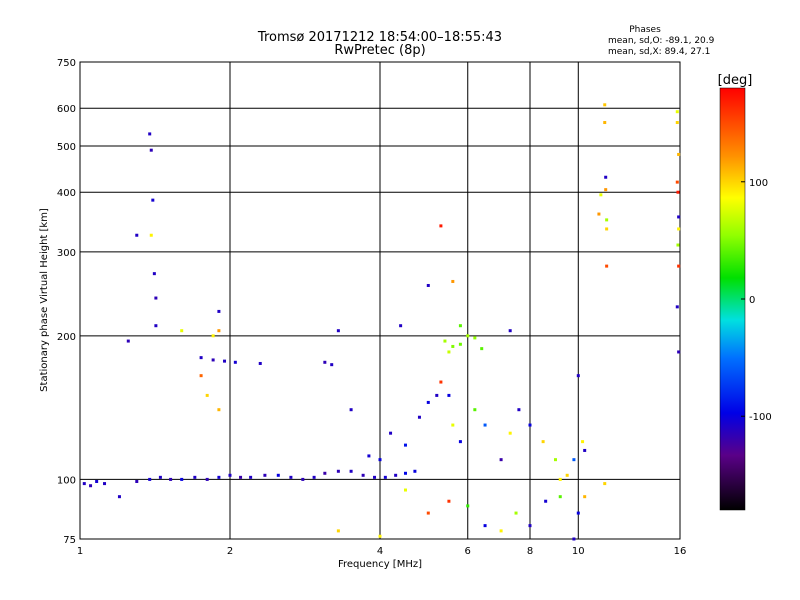 The height and width of the screenshot is (600, 800). What do you see at coordinates (66, 337) in the screenshot?
I see `y-tick-label: 200` at bounding box center [66, 337].